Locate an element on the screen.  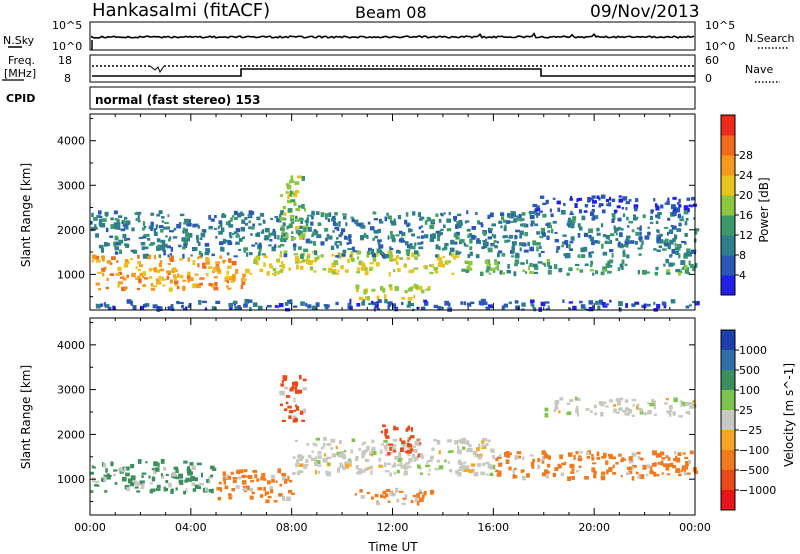
nsky-left-tick-top: 10^5 is located at coordinates (67, 25).